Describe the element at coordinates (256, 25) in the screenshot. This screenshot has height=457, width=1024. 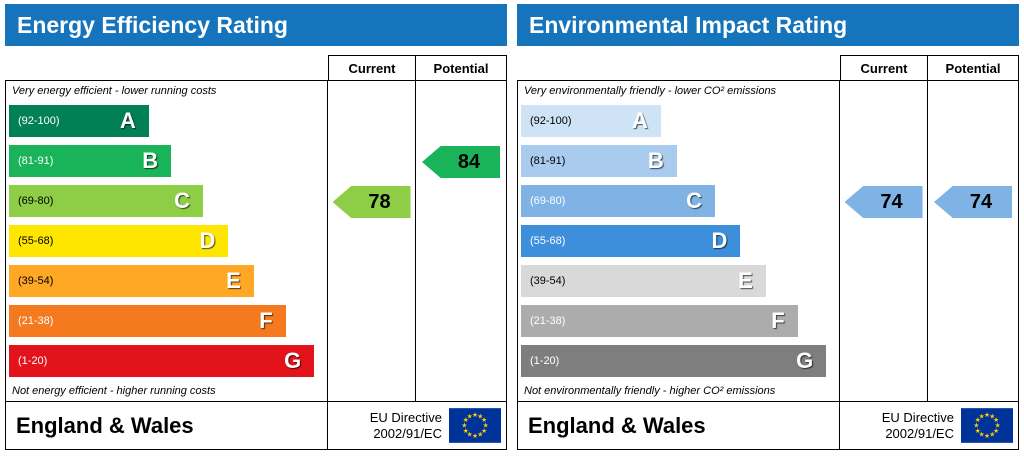
I see `energy-panel-title: Energy Efficiency Rating` at that location.